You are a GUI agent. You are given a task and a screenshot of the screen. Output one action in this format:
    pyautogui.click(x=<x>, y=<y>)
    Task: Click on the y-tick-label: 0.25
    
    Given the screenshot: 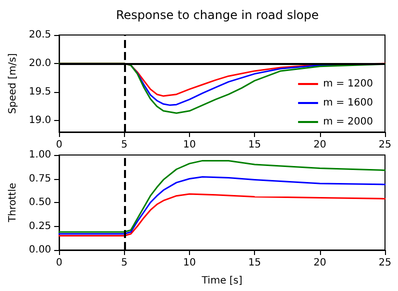 What is the action you would take?
    pyautogui.click(x=40, y=226)
    